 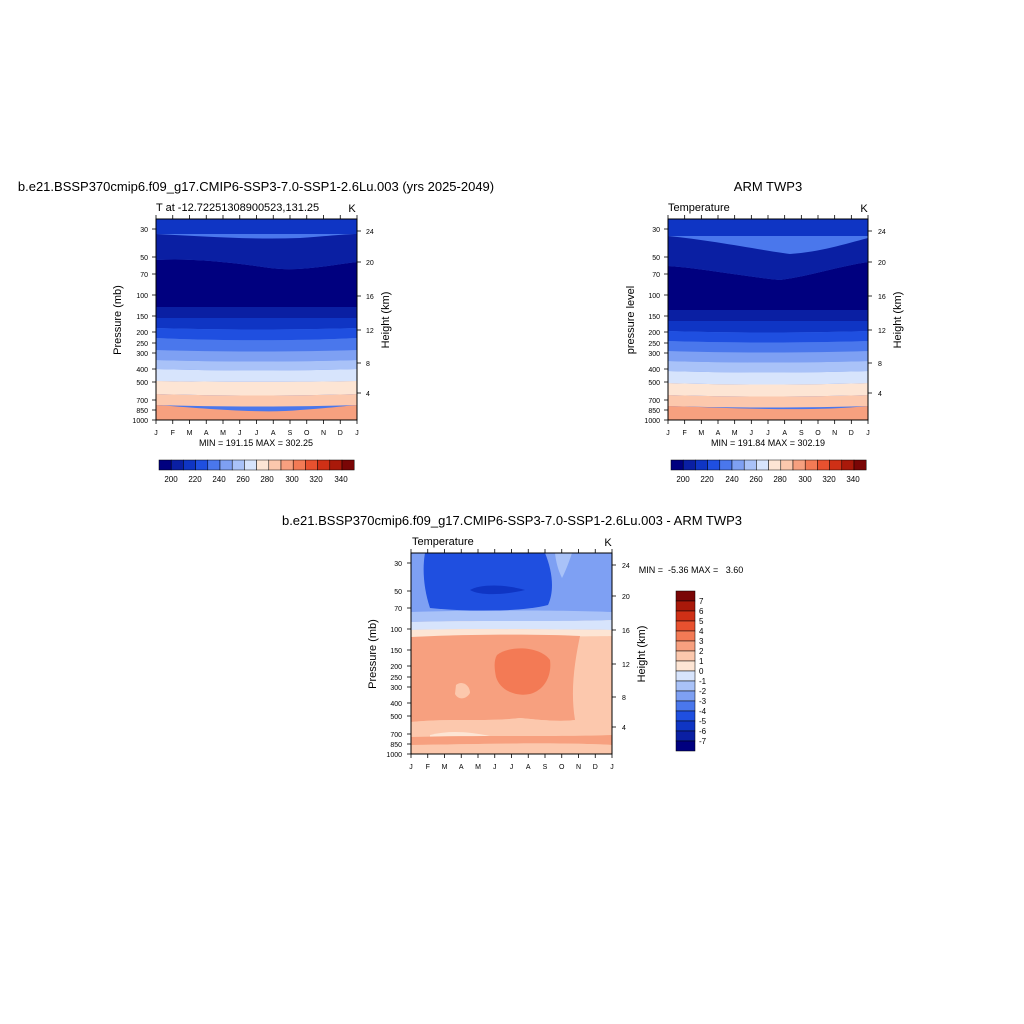 I want to click on colorbar-label: 1, so click(x=701, y=661).